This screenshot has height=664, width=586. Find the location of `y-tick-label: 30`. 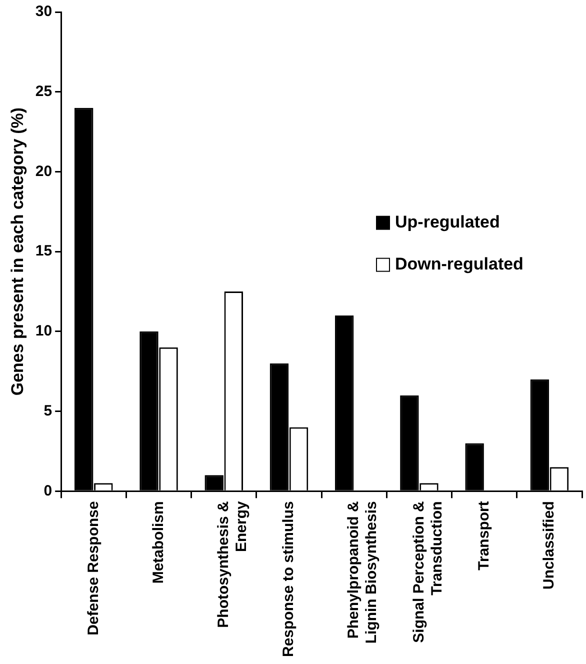

y-tick-label: 30 is located at coordinates (43, 11).